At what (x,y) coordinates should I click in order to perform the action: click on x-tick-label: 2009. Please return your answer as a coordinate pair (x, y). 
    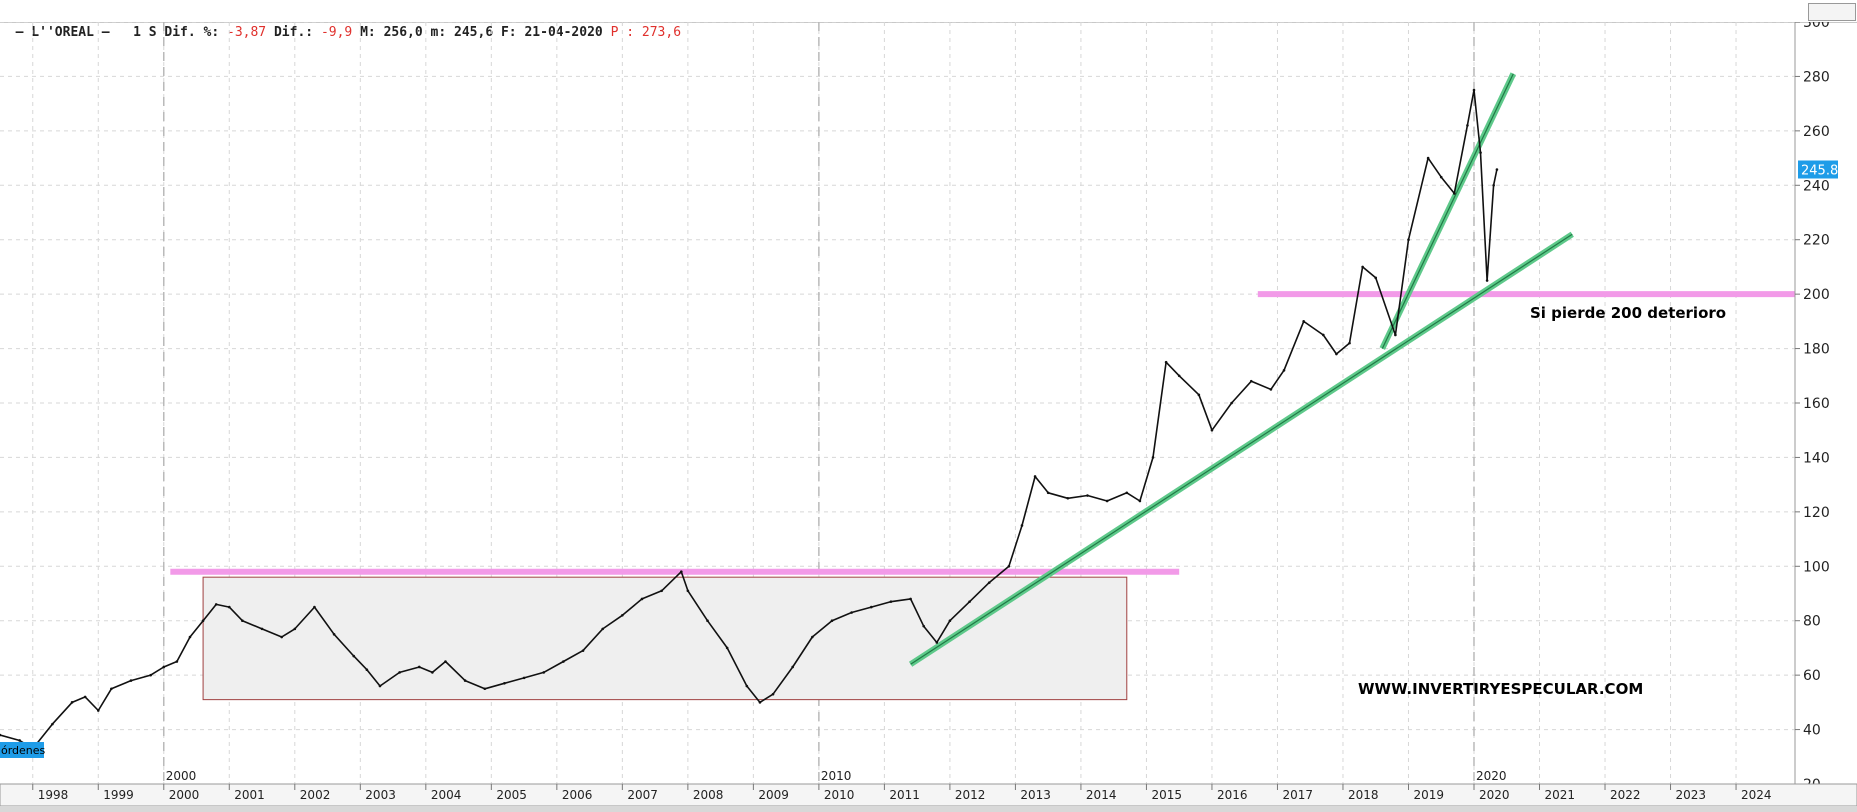
    Looking at the image, I should click on (773, 795).